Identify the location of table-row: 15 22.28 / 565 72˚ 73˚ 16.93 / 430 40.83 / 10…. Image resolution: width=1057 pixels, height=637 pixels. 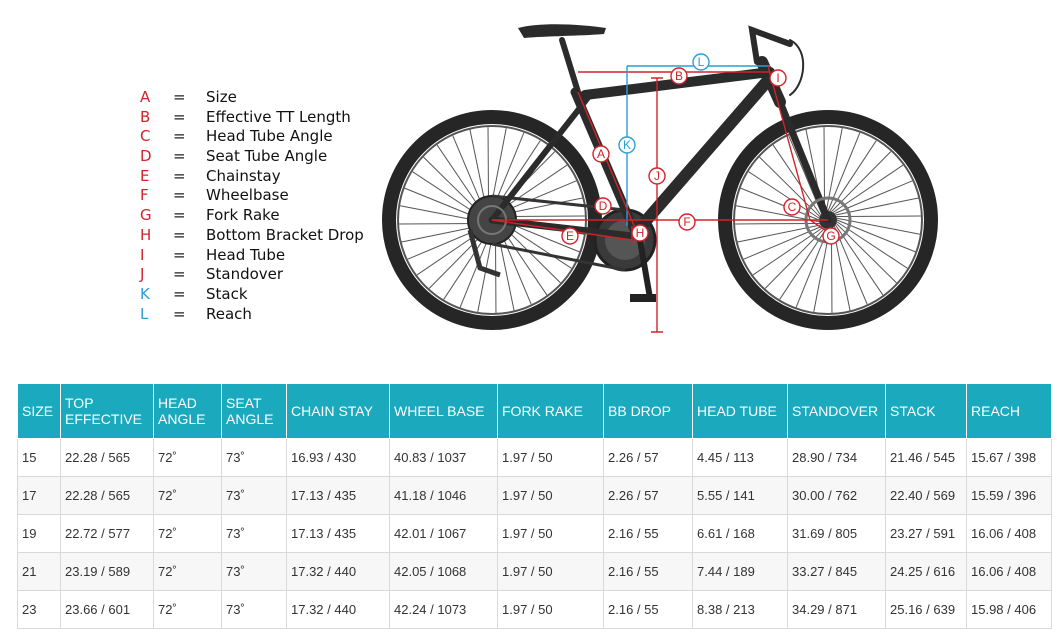
(534, 457).